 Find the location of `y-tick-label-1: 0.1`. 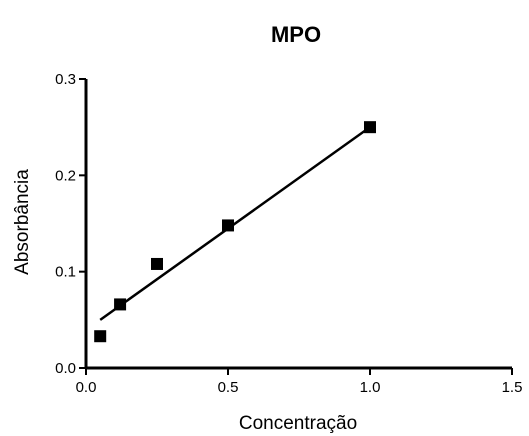

y-tick-label-1: 0.1 is located at coordinates (65, 272).